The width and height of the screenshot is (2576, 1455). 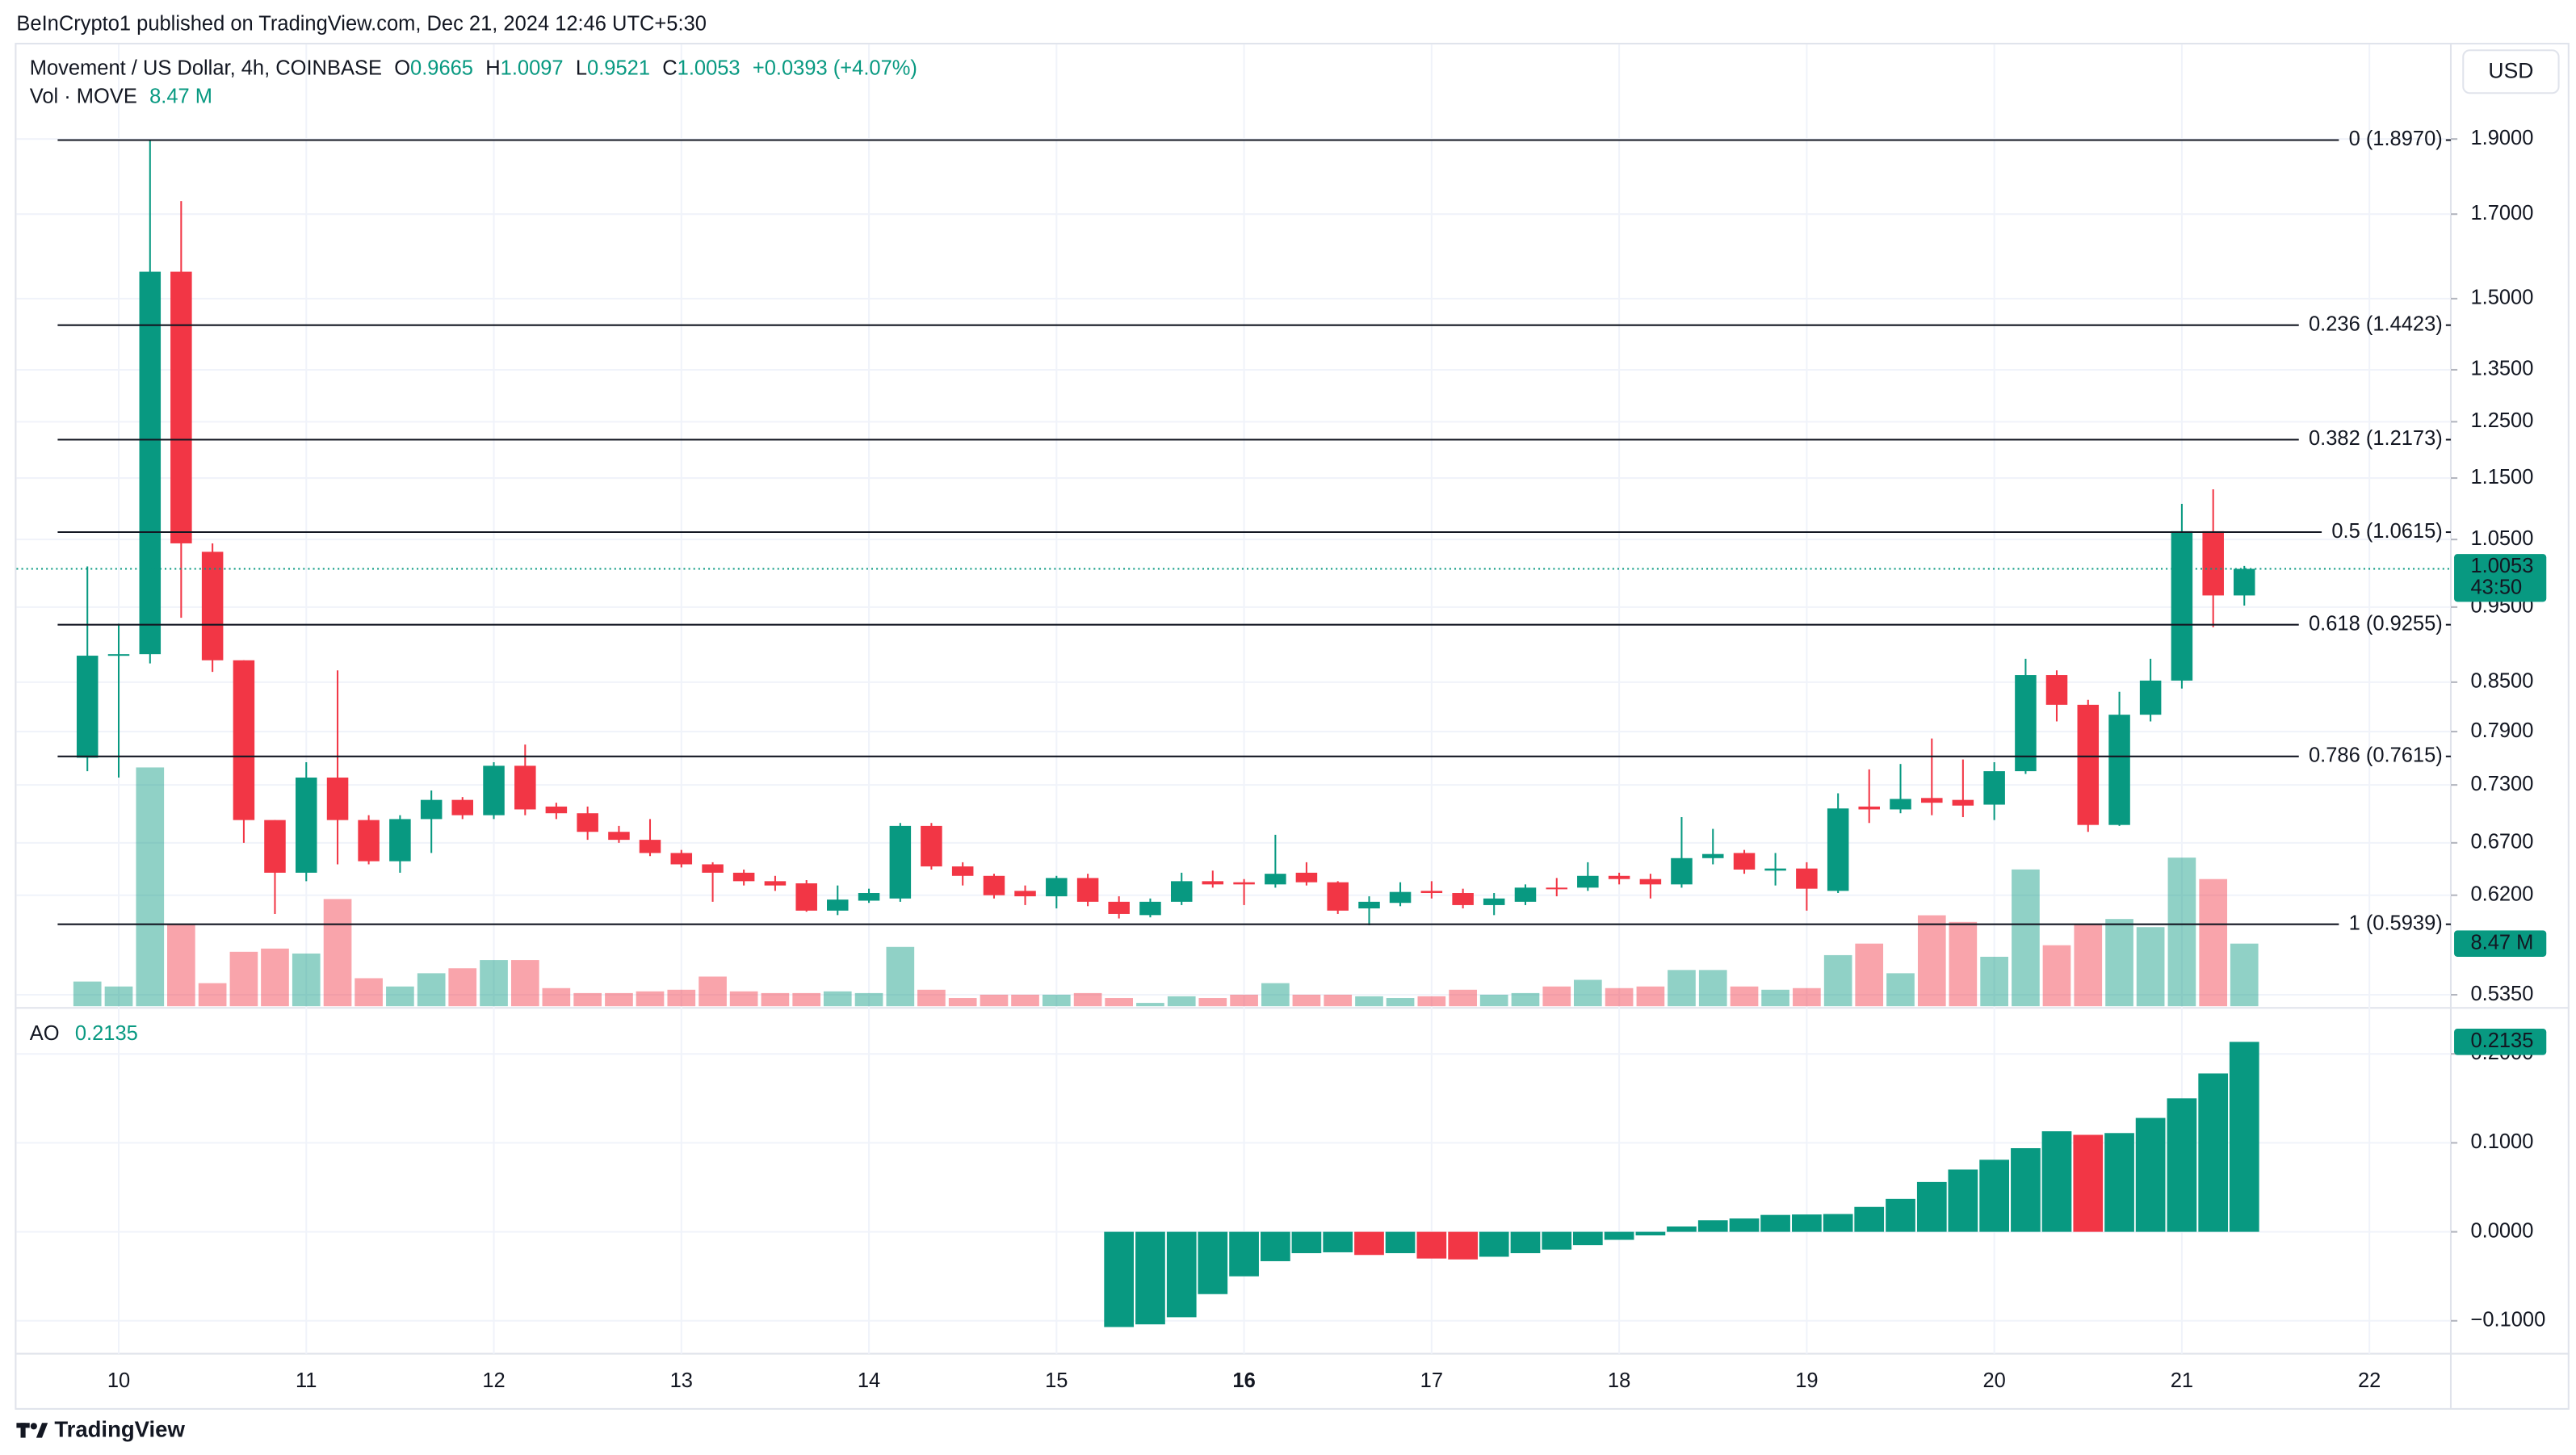 I want to click on volume-name: Vol · MOVE, so click(x=83, y=96).